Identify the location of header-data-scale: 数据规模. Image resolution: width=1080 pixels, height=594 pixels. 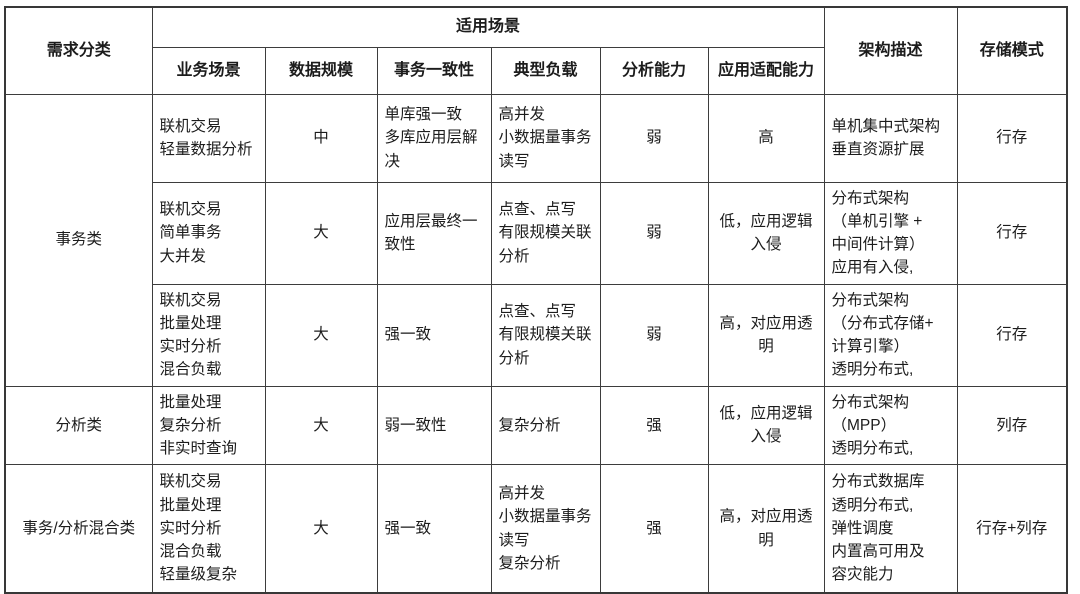
(321, 70).